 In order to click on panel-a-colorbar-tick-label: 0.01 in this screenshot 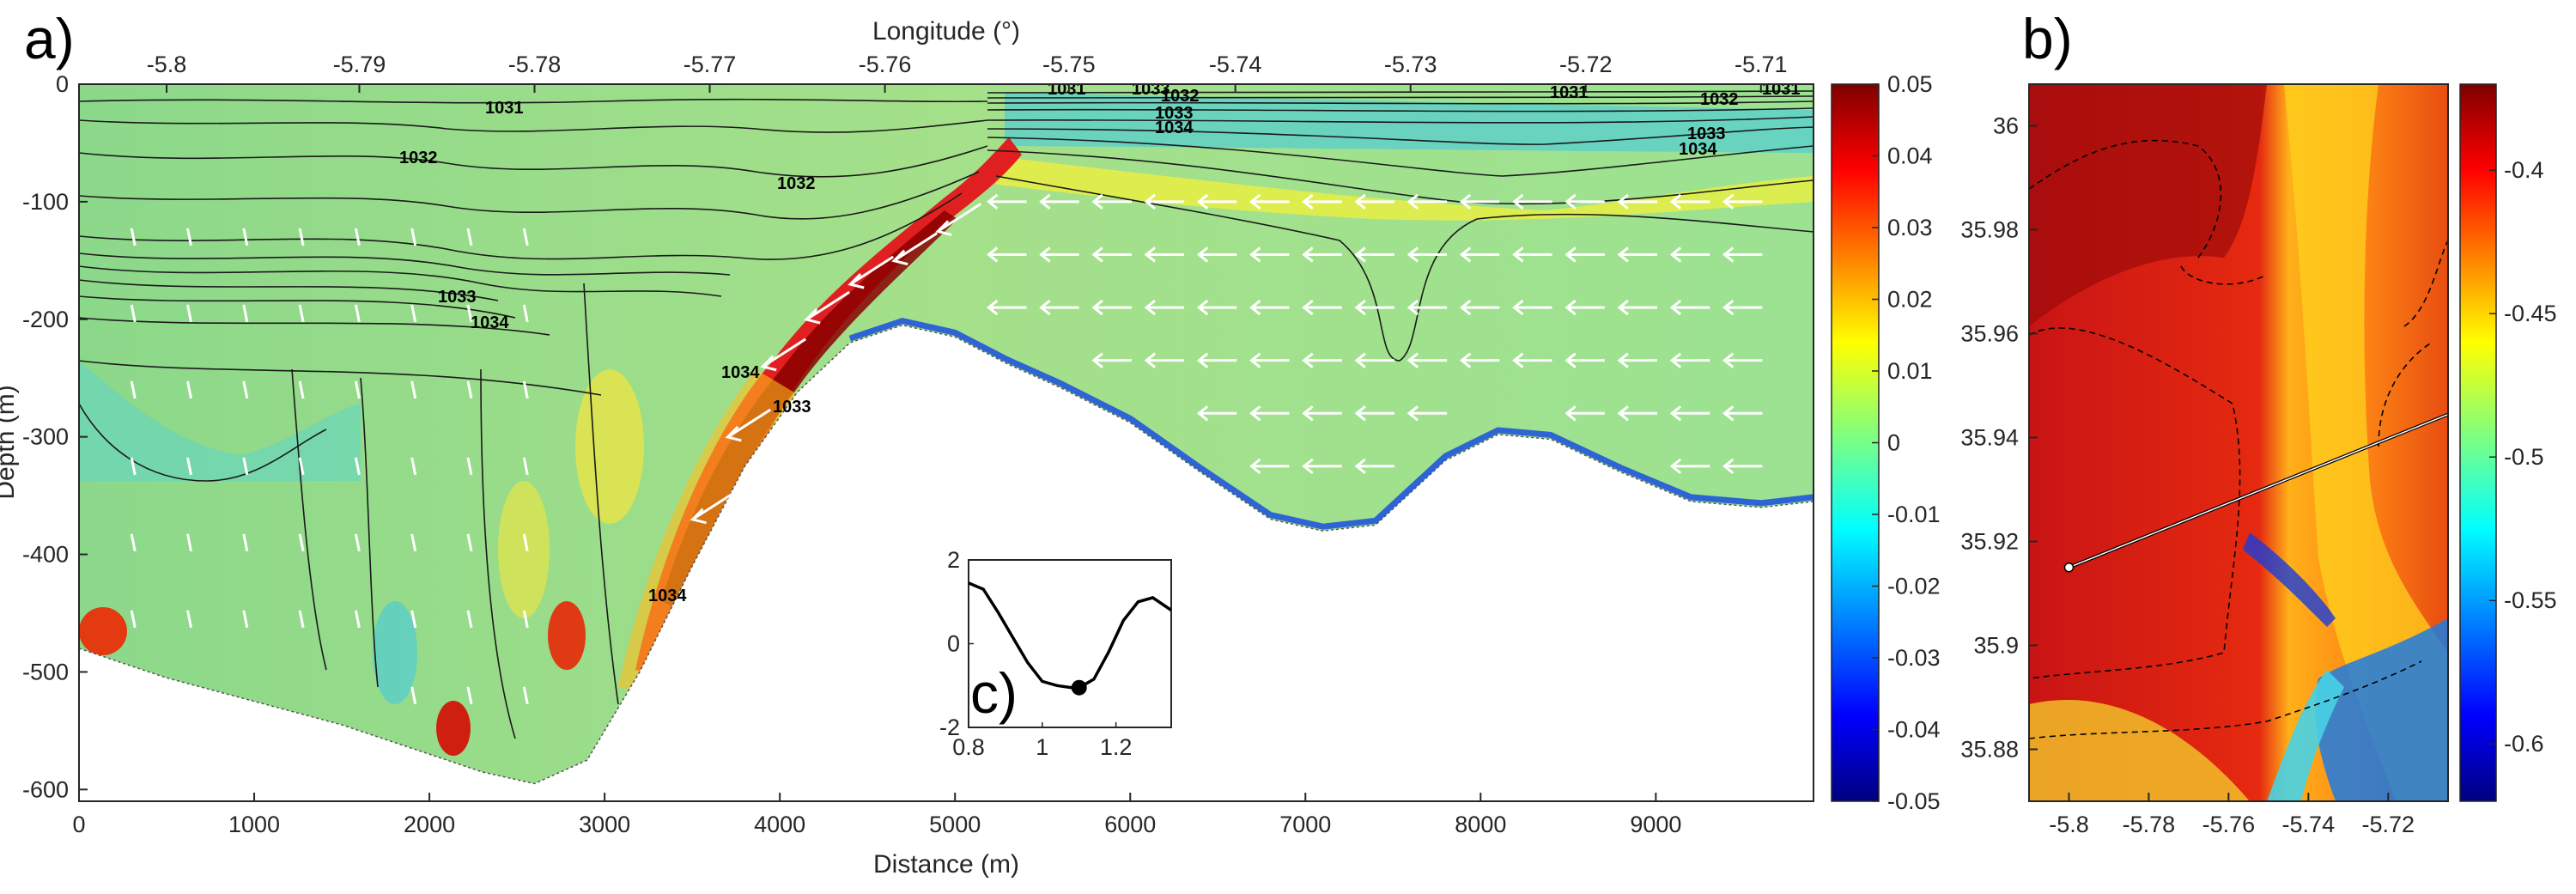, I will do `click(1910, 371)`.